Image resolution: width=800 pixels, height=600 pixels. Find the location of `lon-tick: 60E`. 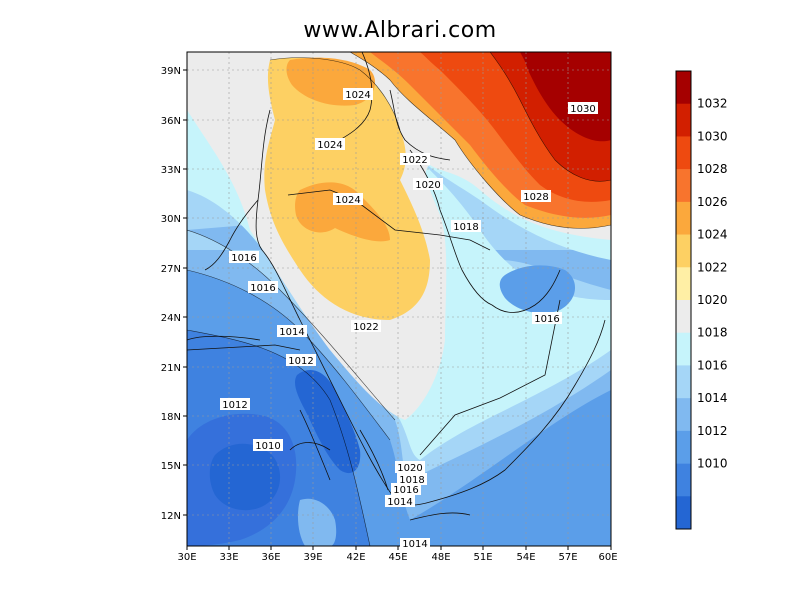

lon-tick: 60E is located at coordinates (607, 557).